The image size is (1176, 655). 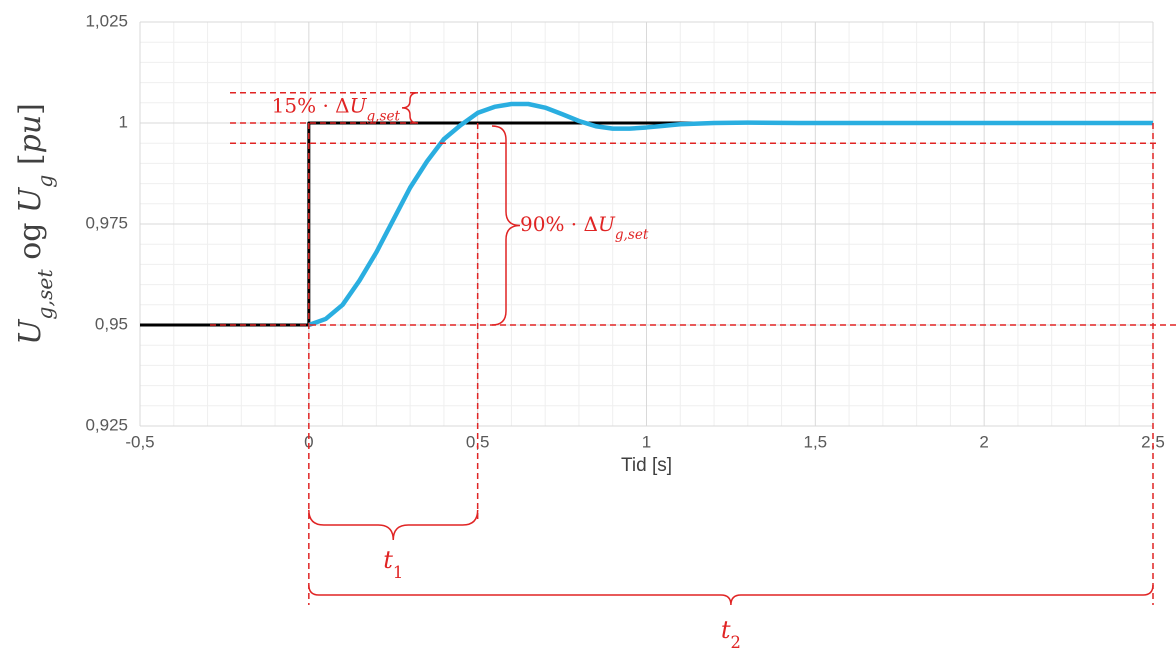 I want to click on text-part: 15% · Δ, so click(x=311, y=106).